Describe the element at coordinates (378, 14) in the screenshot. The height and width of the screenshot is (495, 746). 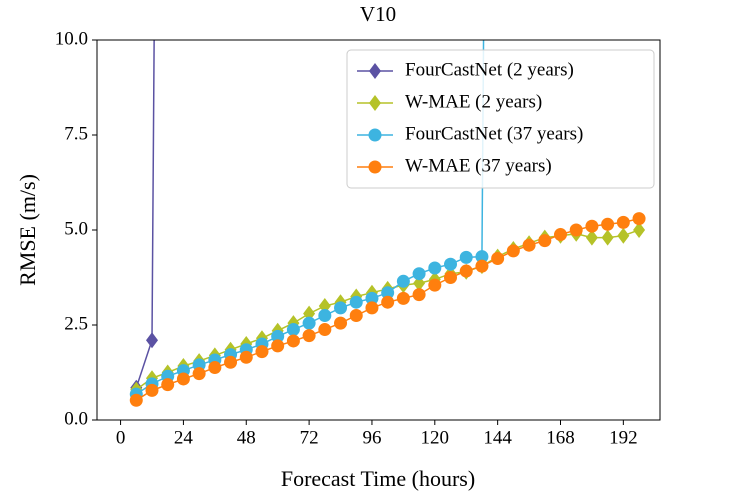
I see `chart-title: V10` at that location.